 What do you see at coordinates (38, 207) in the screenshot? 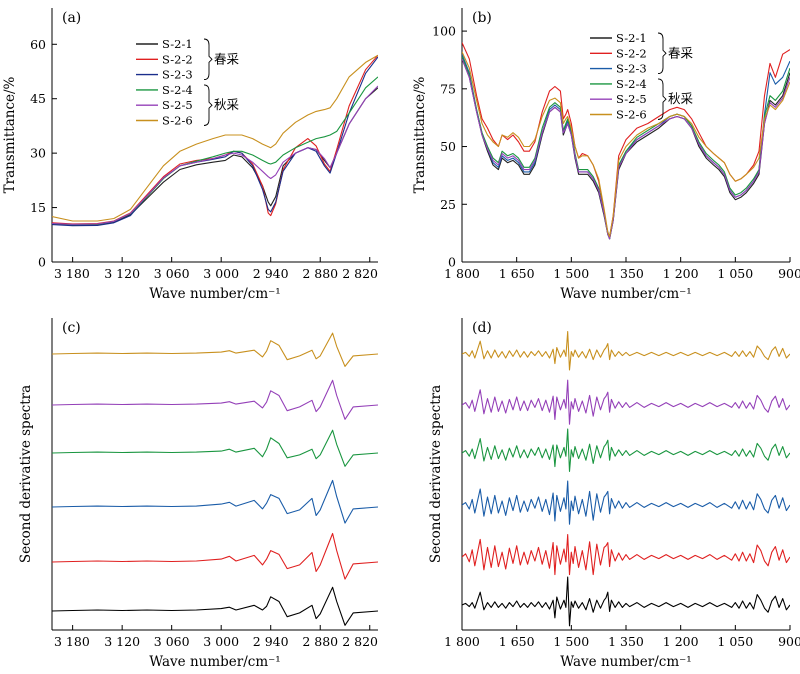
I see `y-tick-label: 15` at bounding box center [38, 207].